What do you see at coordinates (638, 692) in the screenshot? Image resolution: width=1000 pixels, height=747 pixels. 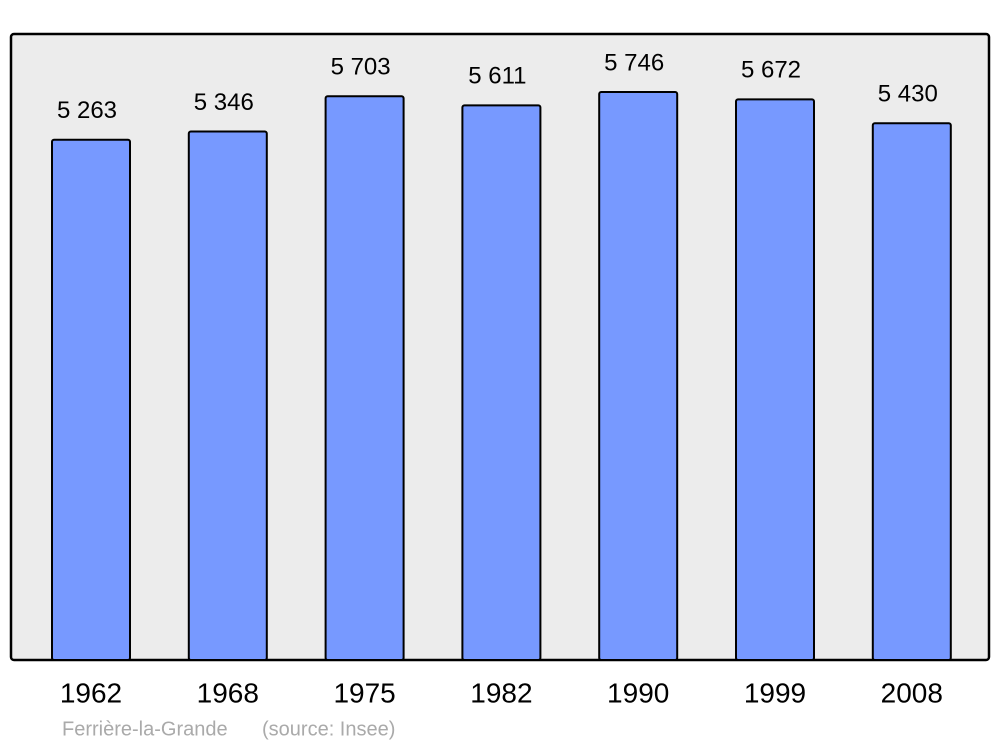 I see `x-tick-label: 1990` at bounding box center [638, 692].